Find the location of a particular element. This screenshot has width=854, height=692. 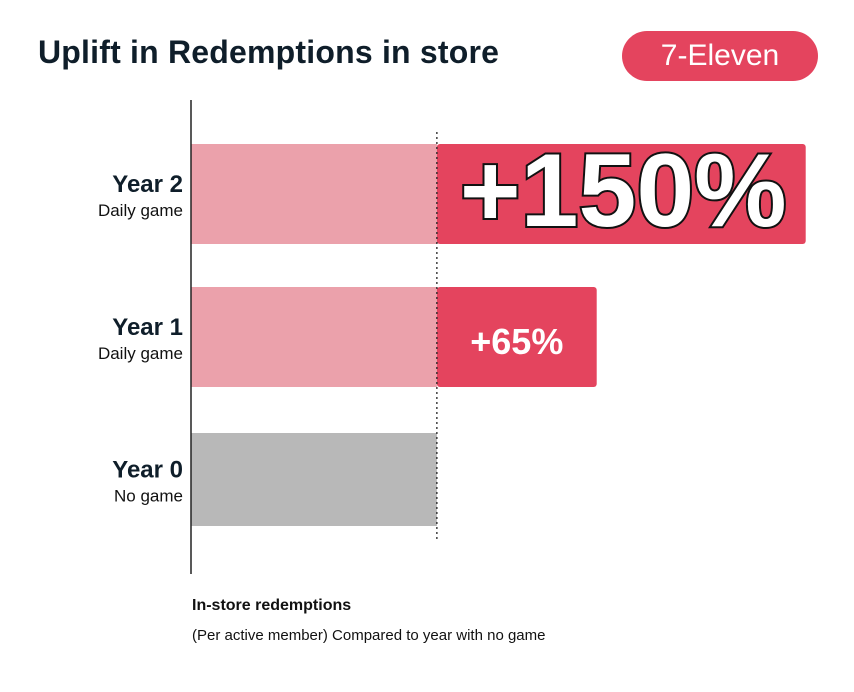

category-sublabel-year-0: No game is located at coordinates (148, 496).